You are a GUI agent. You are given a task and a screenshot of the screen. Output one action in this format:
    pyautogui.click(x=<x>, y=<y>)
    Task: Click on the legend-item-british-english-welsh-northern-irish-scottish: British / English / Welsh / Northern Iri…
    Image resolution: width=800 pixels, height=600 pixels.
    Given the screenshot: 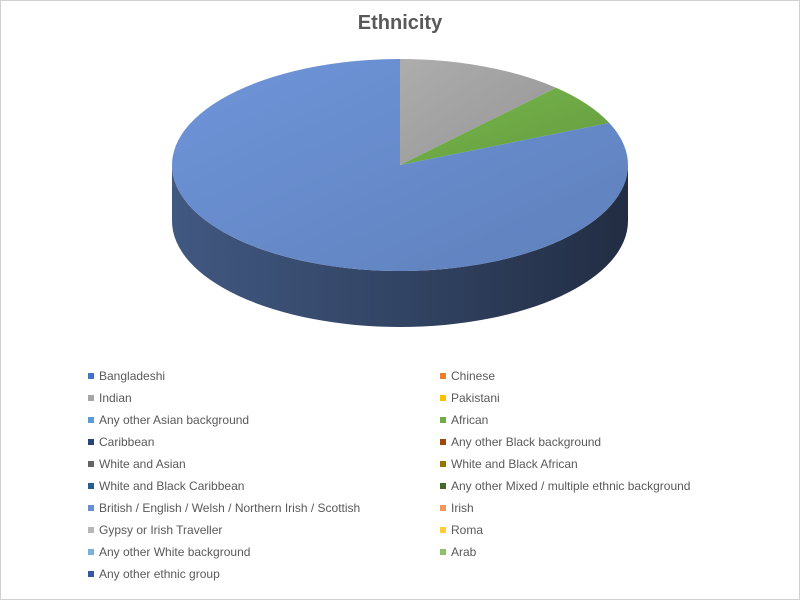 What is the action you would take?
    pyautogui.click(x=224, y=508)
    